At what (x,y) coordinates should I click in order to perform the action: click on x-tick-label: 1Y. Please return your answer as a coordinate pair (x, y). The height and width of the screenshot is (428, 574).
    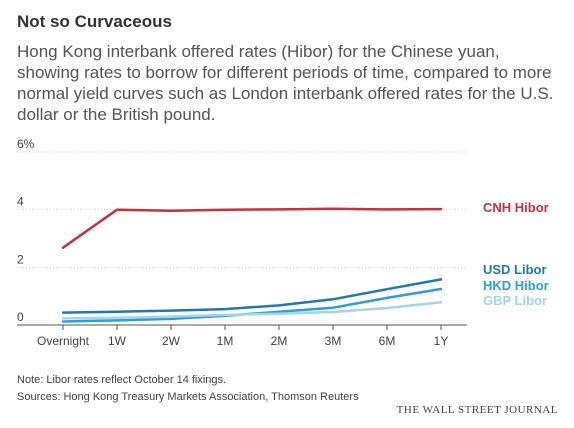
    Looking at the image, I should click on (441, 341).